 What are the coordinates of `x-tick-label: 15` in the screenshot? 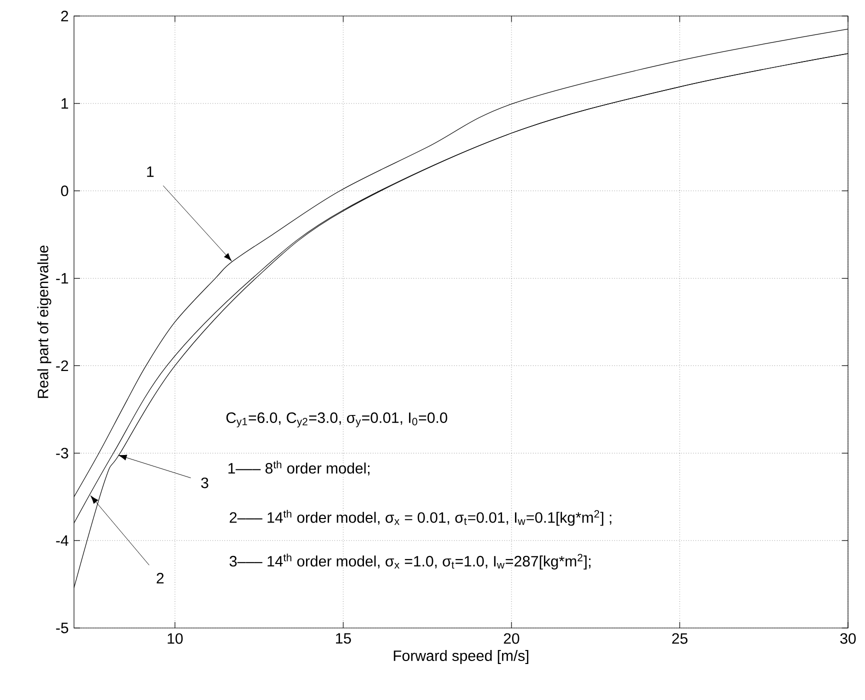 It's located at (343, 638).